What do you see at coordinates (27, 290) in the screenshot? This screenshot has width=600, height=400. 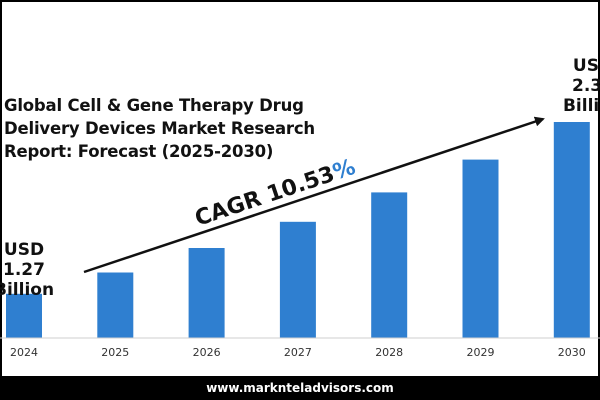 I see `start-callout-unit: Billion` at bounding box center [27, 290].